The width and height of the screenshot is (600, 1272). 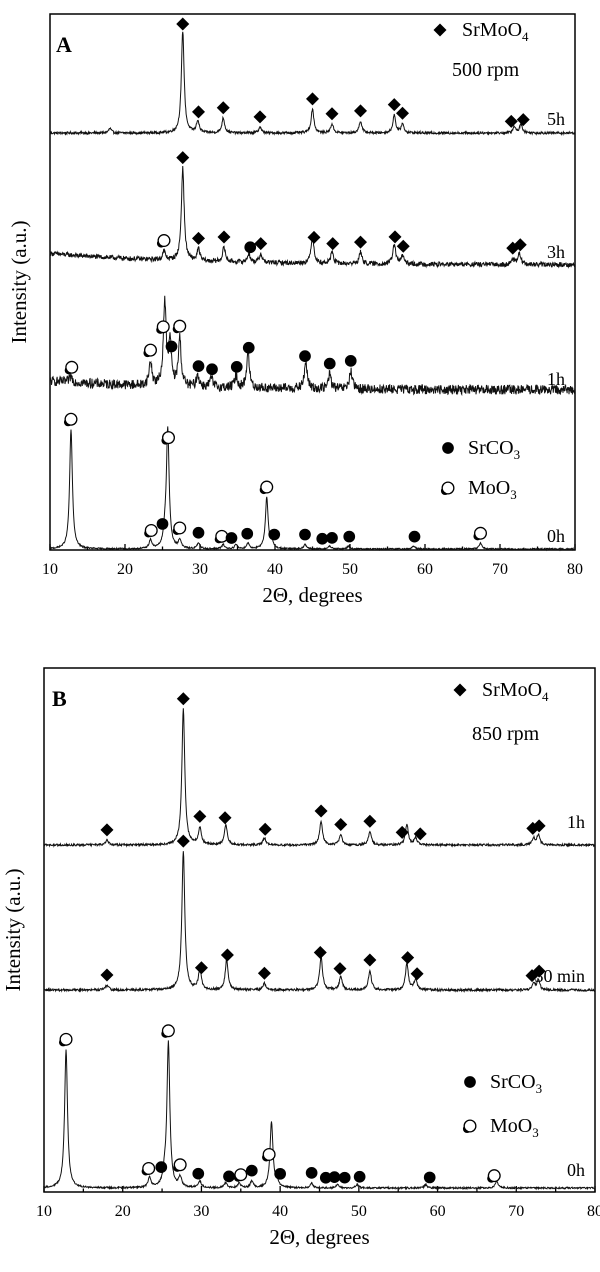 I want to click on legend-label: SrMoO4, so click(x=515, y=691).